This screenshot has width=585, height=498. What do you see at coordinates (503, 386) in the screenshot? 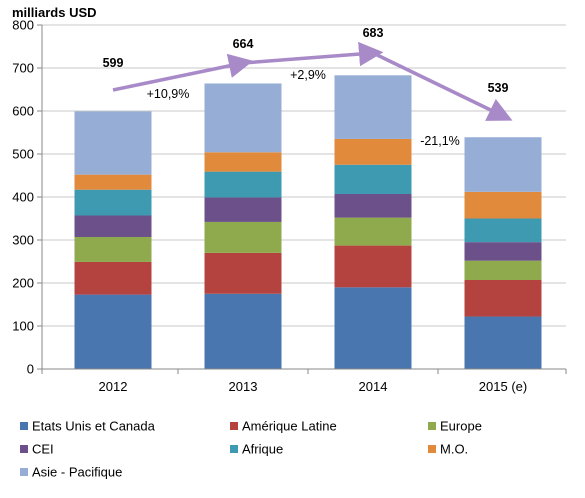
I see `x-tick-label: 2015 (e)` at bounding box center [503, 386].